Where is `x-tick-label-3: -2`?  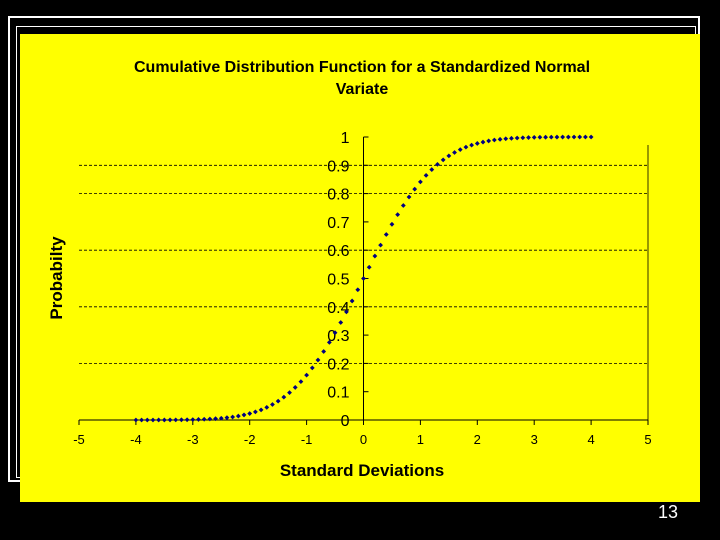 x-tick-label-3: -2 is located at coordinates (250, 439).